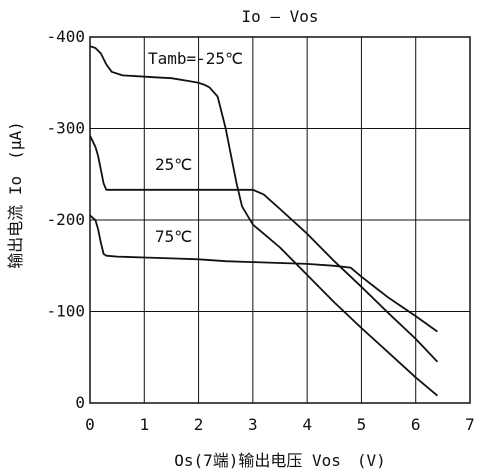  What do you see at coordinates (279, 16) in the screenshot?
I see `chart-title: Io — Vos` at bounding box center [279, 16].